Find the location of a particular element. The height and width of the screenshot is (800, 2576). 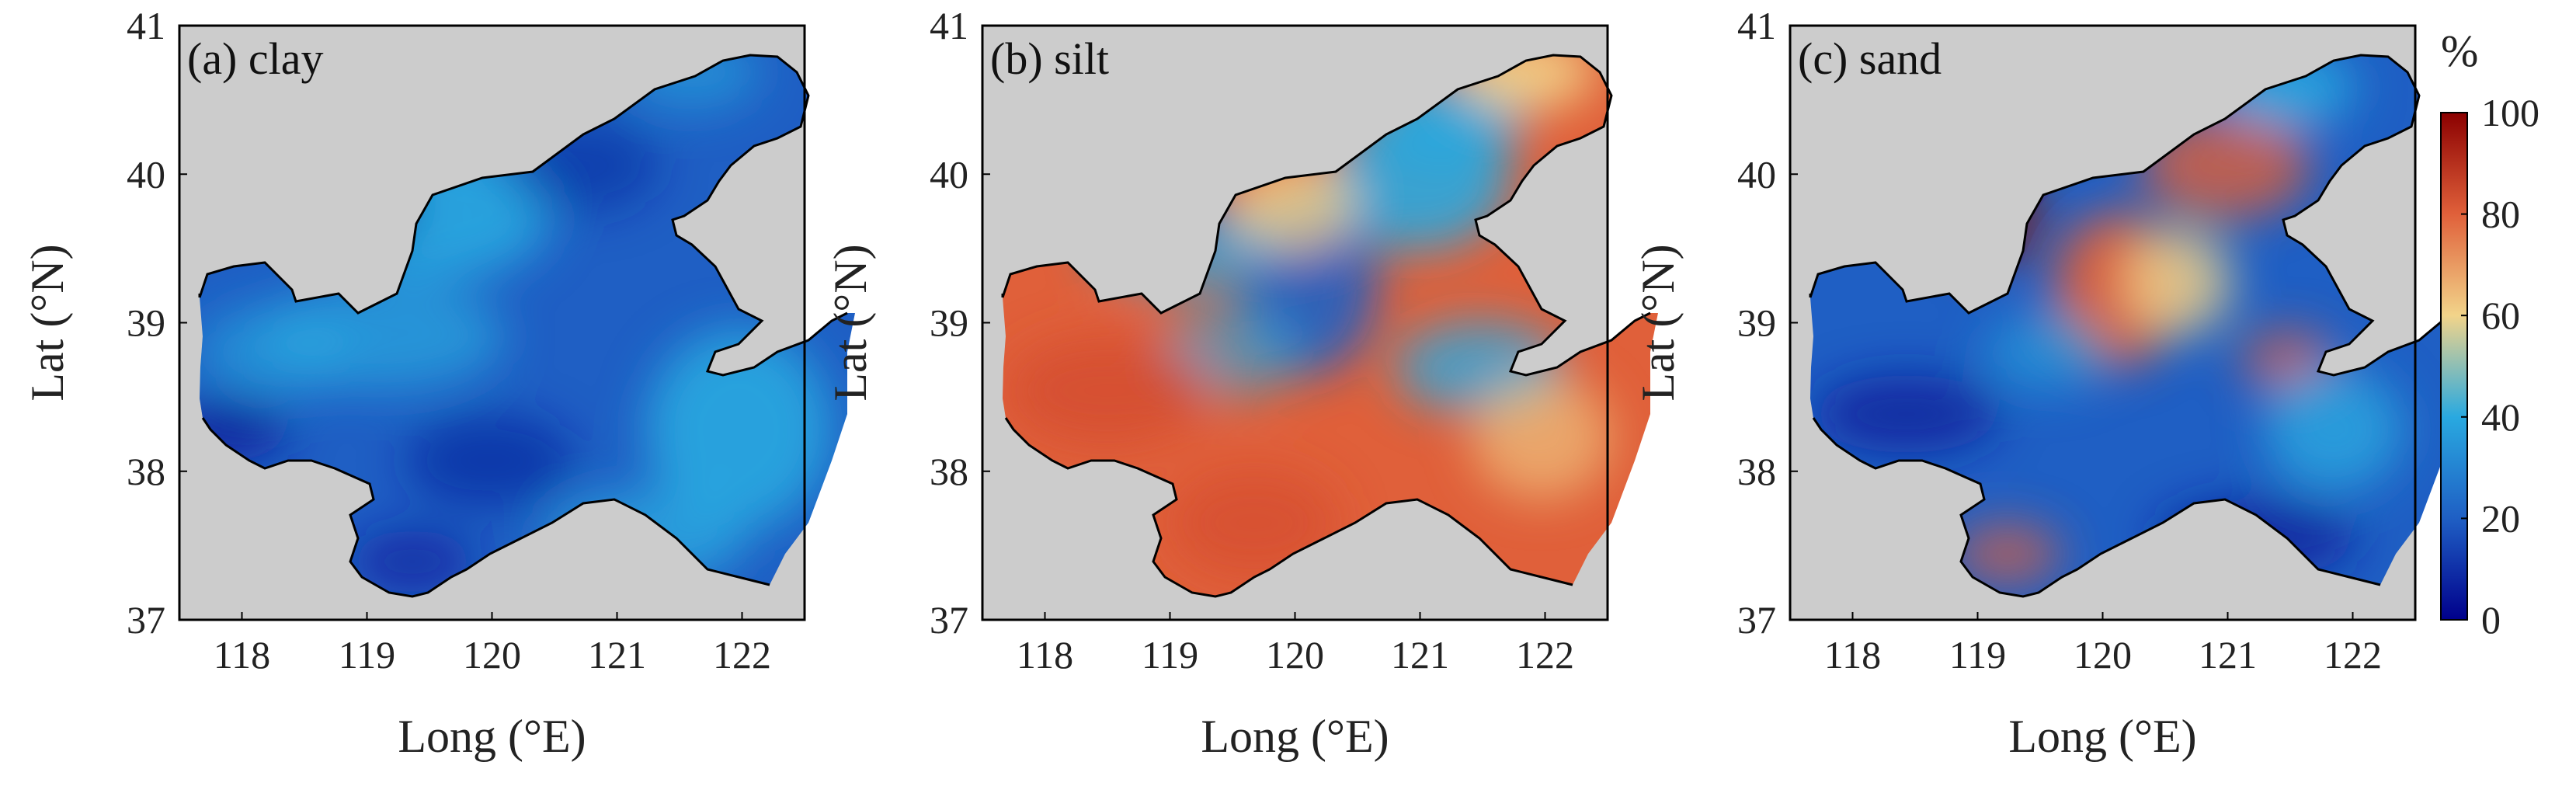

panel-label: (a) clay is located at coordinates (255, 59).